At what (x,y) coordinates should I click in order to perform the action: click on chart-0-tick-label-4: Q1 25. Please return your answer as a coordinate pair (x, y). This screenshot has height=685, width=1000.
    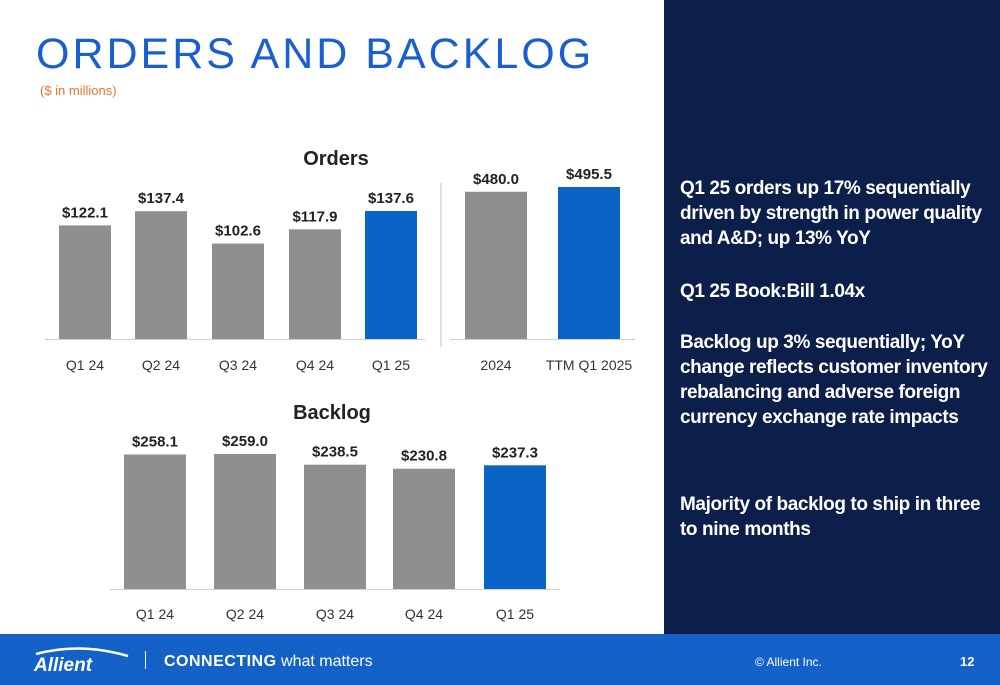
    Looking at the image, I should click on (391, 365).